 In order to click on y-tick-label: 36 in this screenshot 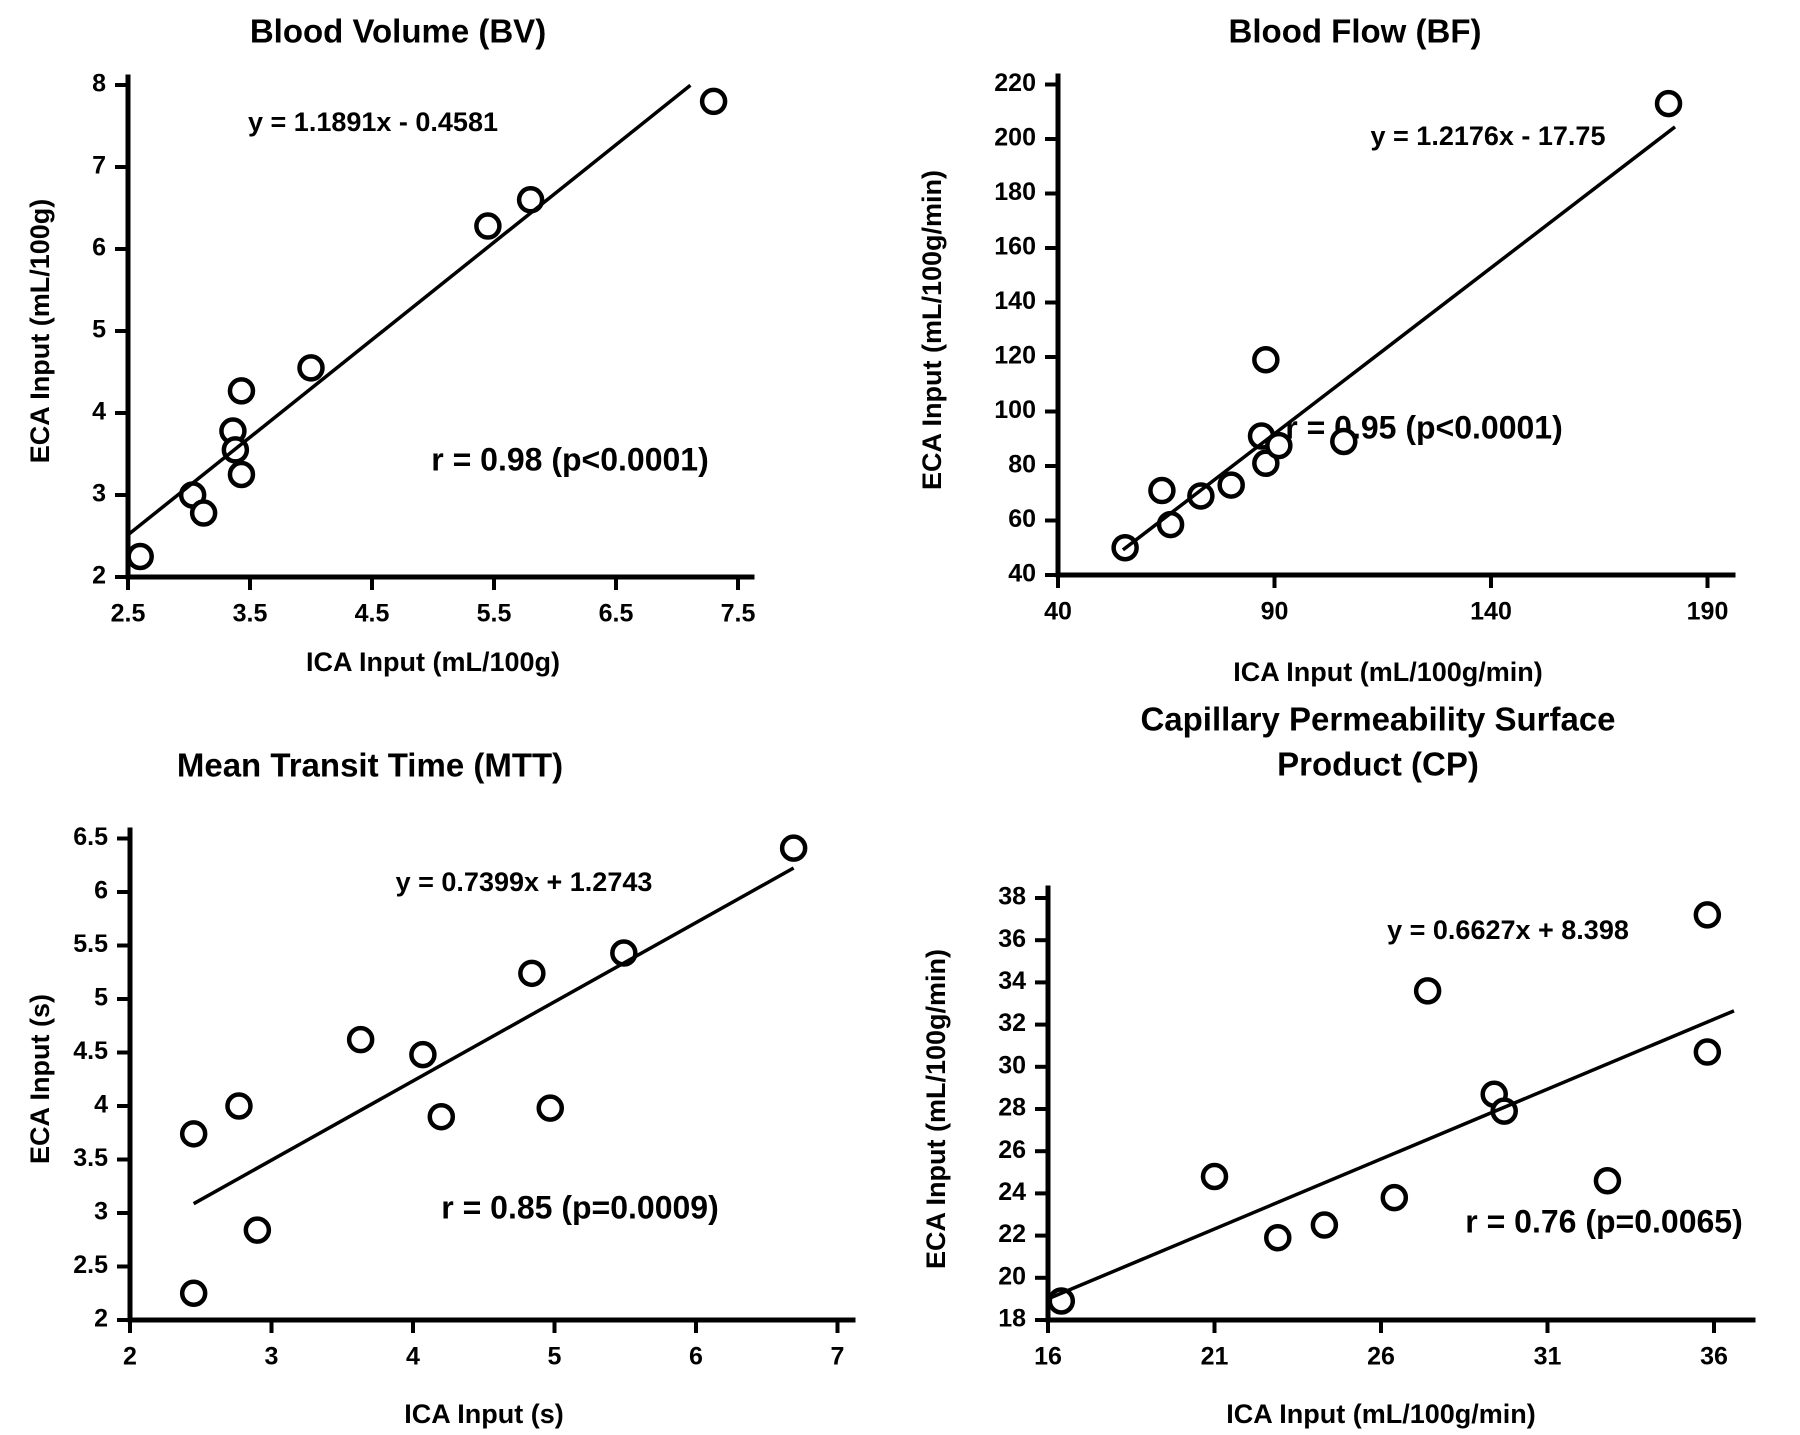, I will do `click(1012, 939)`.